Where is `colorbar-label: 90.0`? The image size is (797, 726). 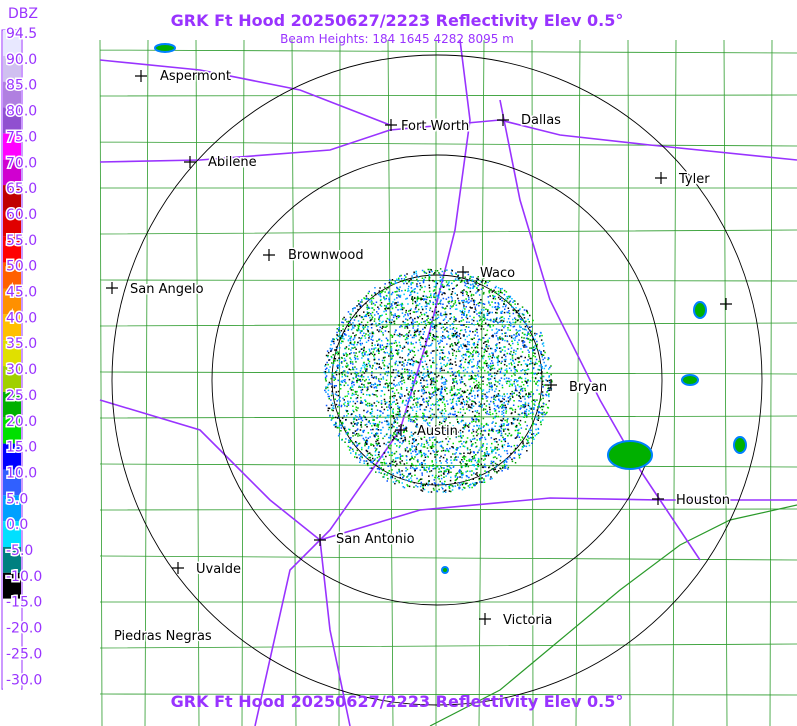
colorbar-label: 90.0 is located at coordinates (21, 60).